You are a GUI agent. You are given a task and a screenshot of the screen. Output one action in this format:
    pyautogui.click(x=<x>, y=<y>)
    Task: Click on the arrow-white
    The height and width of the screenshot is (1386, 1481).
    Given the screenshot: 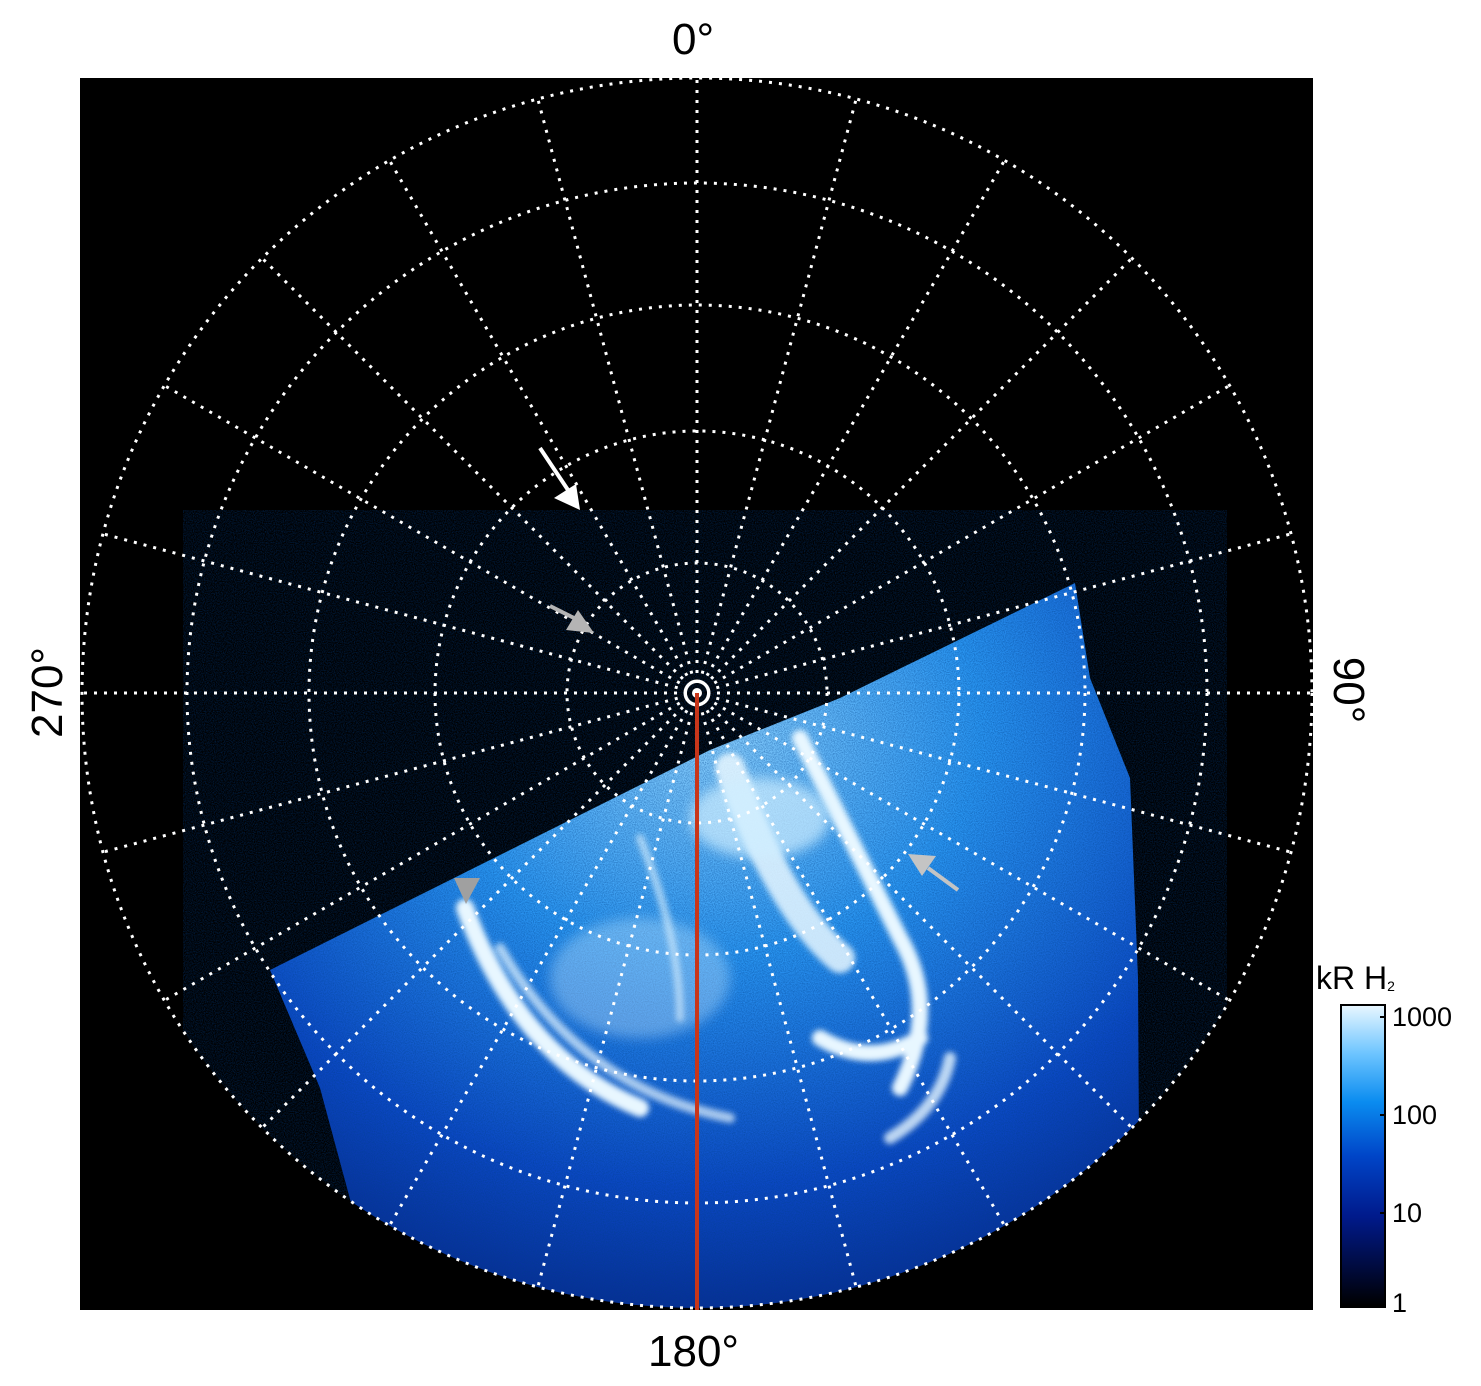 What is the action you would take?
    pyautogui.click(x=559, y=478)
    